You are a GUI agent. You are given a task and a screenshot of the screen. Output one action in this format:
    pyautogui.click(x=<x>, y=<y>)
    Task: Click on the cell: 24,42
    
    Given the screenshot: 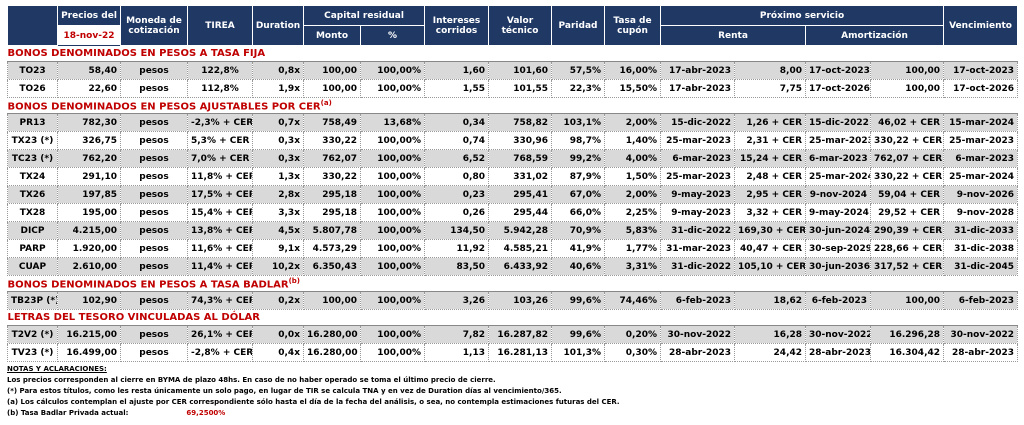 What is the action you would take?
    pyautogui.click(x=770, y=352)
    